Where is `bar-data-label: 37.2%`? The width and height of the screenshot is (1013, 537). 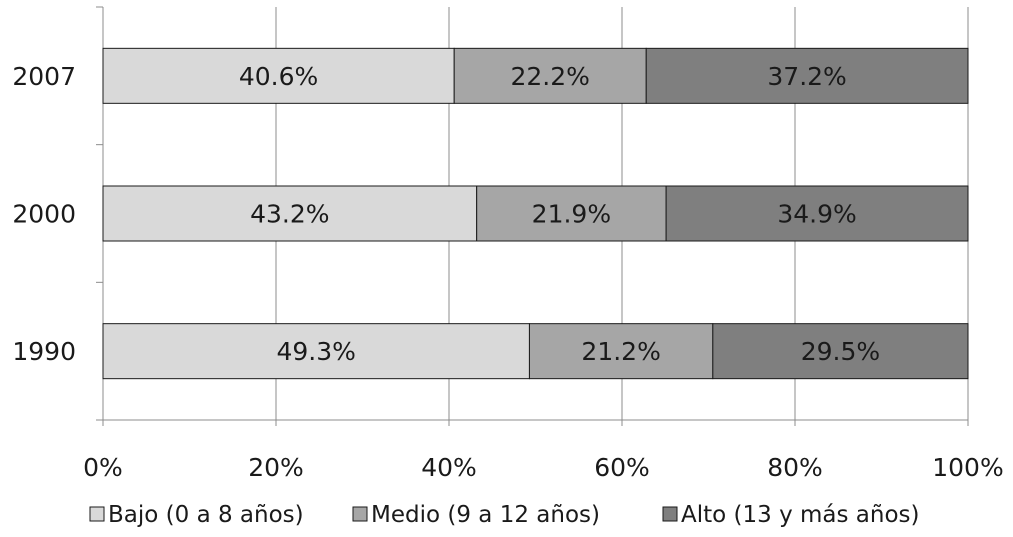 bar-data-label: 37.2% is located at coordinates (806, 76).